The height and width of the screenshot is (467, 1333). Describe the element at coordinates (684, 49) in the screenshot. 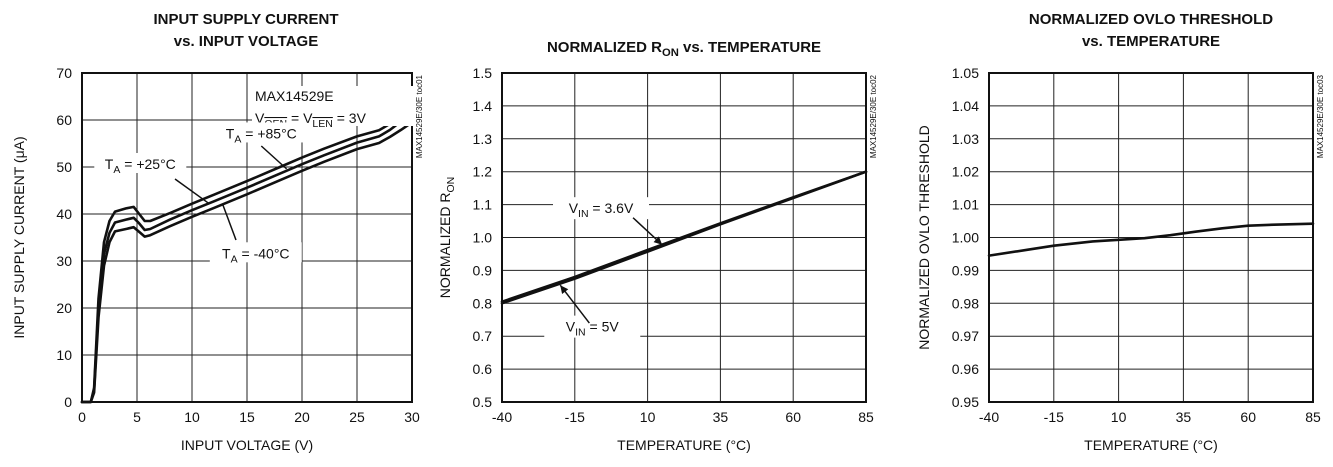

I see `chart-title: NORMALIZED RON vs. TEMPERATURE` at that location.